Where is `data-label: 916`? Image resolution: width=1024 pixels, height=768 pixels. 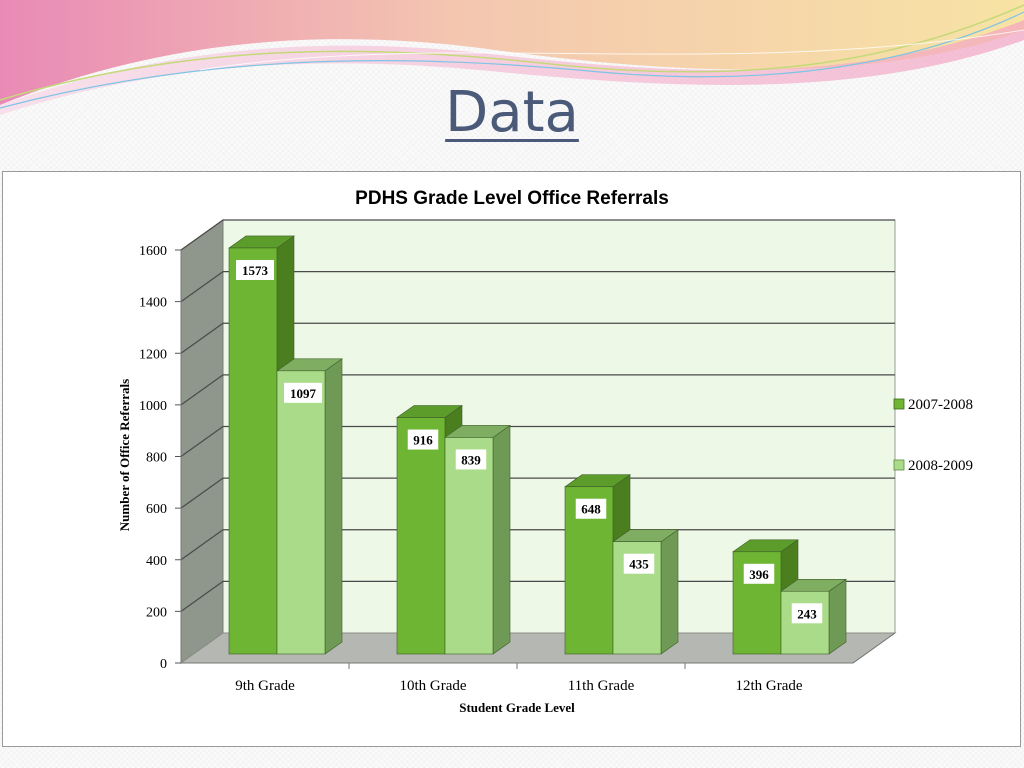
data-label: 916 is located at coordinates (423, 440).